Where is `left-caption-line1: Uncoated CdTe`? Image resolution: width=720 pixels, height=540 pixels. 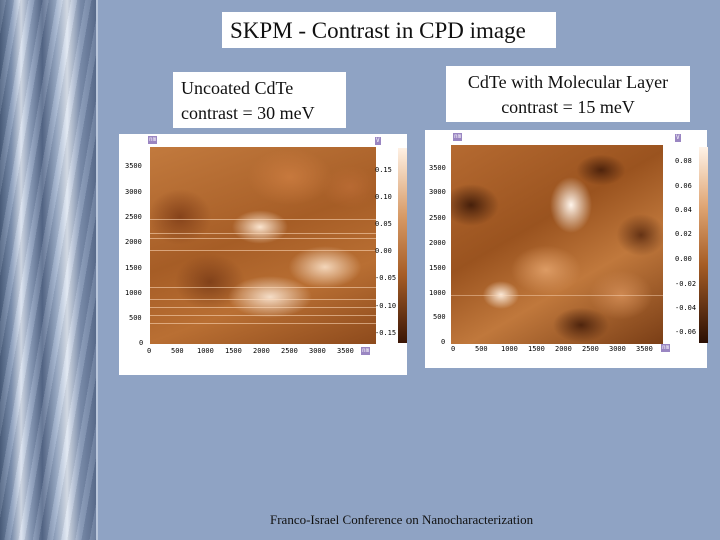
left-caption-line1: Uncoated CdTe is located at coordinates (237, 88).